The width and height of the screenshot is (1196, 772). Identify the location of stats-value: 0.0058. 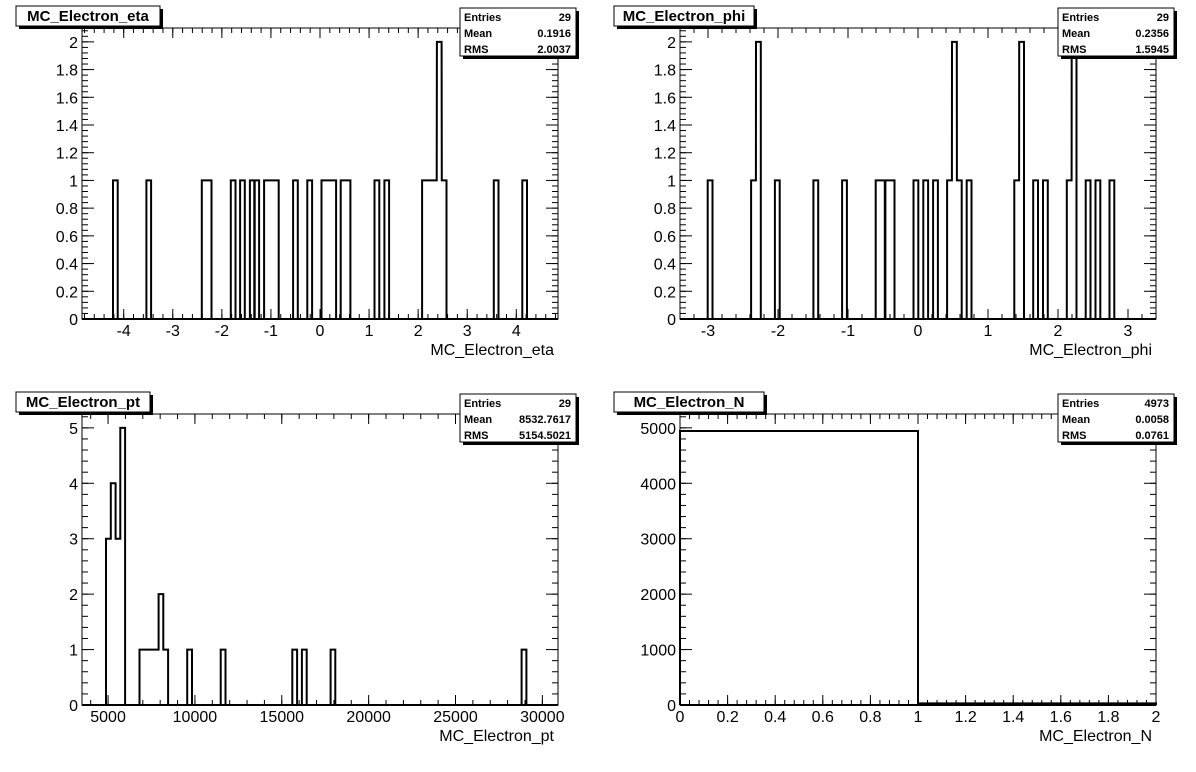
(1152, 420).